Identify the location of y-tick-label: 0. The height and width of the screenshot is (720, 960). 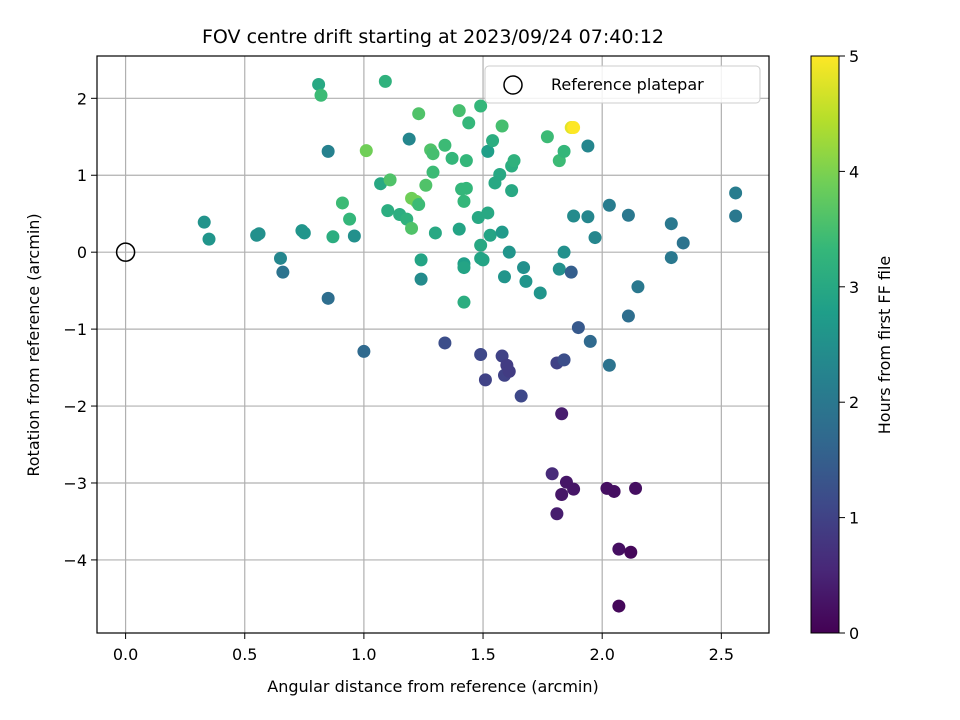
(82, 252).